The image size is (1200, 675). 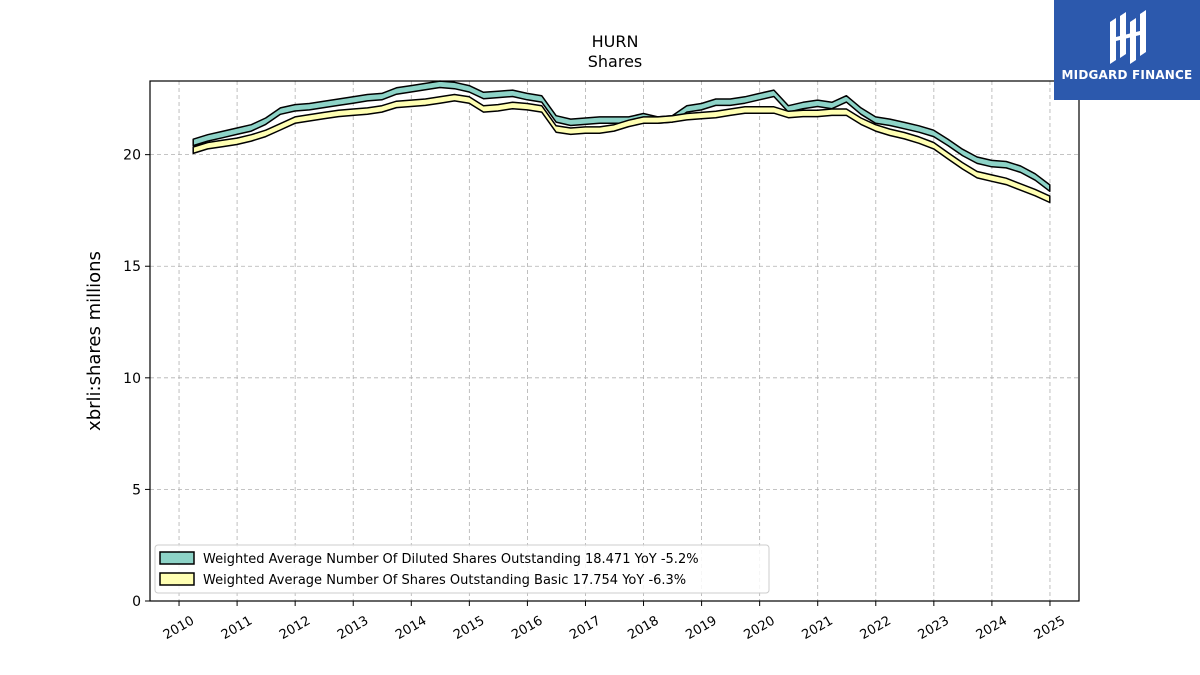 I want to click on y-tick-label: 5, so click(x=136, y=490).